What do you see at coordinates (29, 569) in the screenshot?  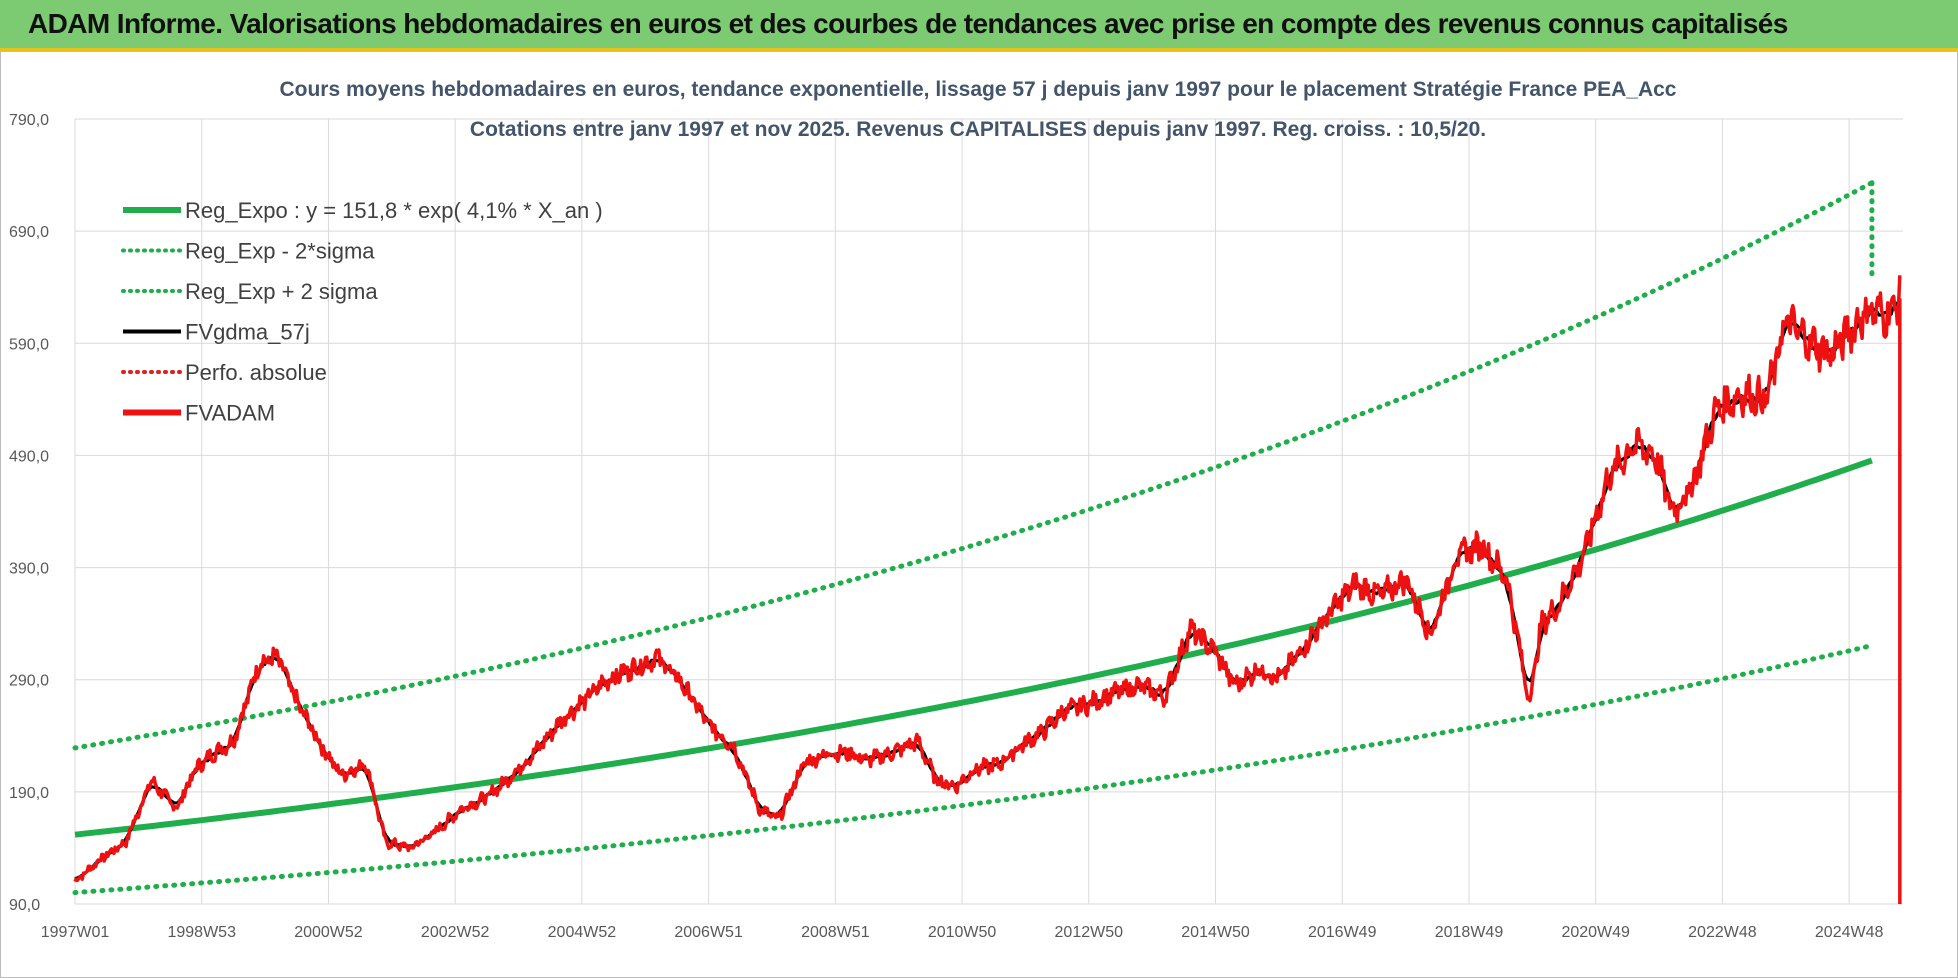 I see `y-tick-label: 390,0` at bounding box center [29, 569].